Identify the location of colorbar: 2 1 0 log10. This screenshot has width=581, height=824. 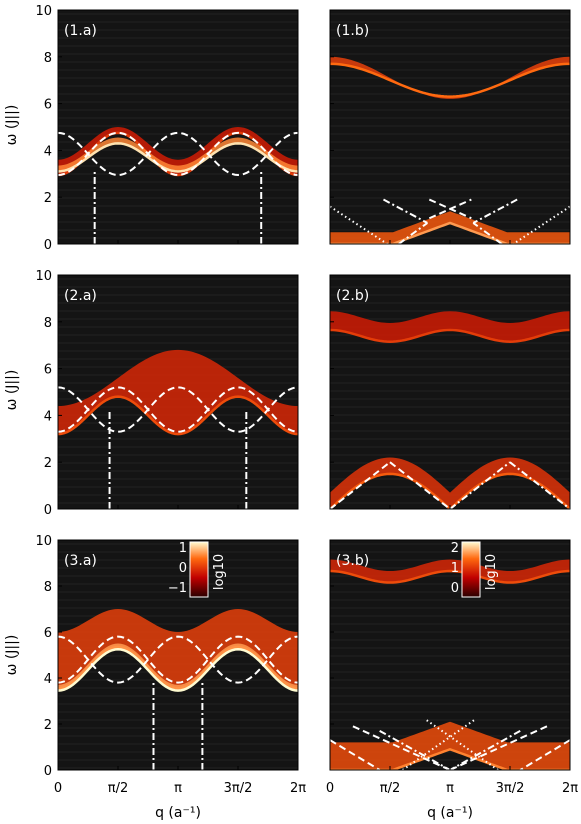
(475, 569).